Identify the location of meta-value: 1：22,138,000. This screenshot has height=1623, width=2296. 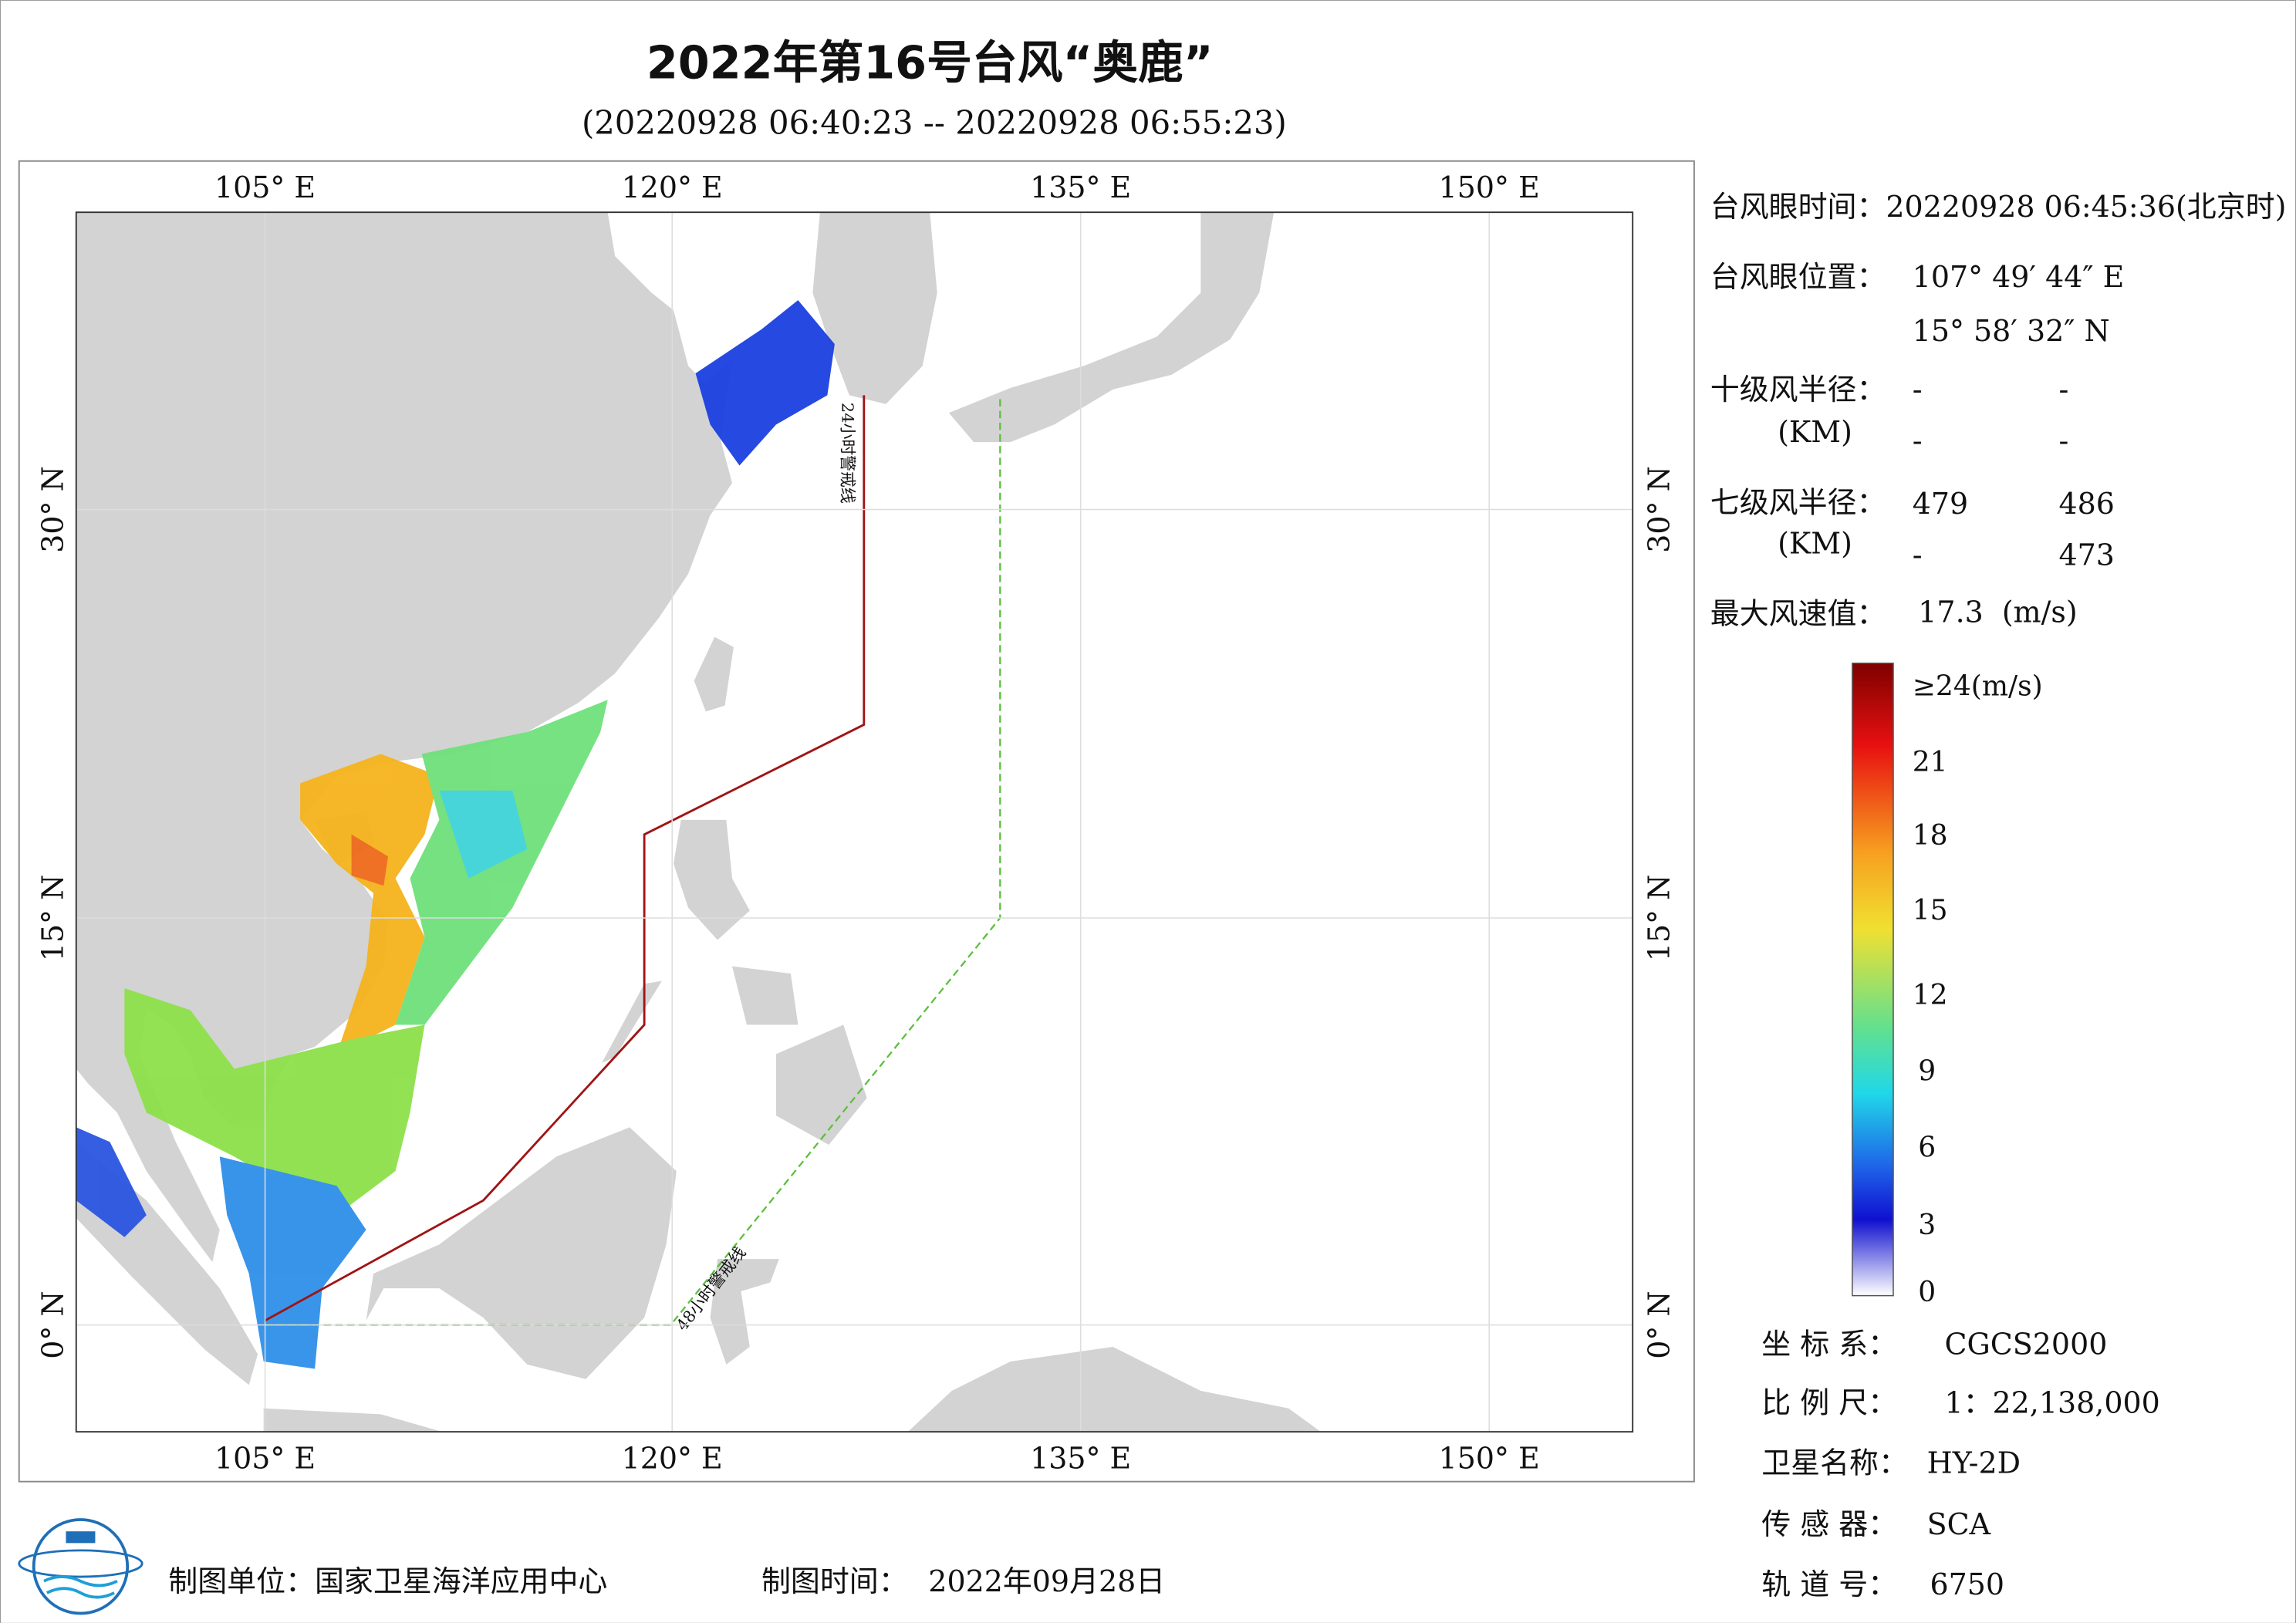
(2051, 1402).